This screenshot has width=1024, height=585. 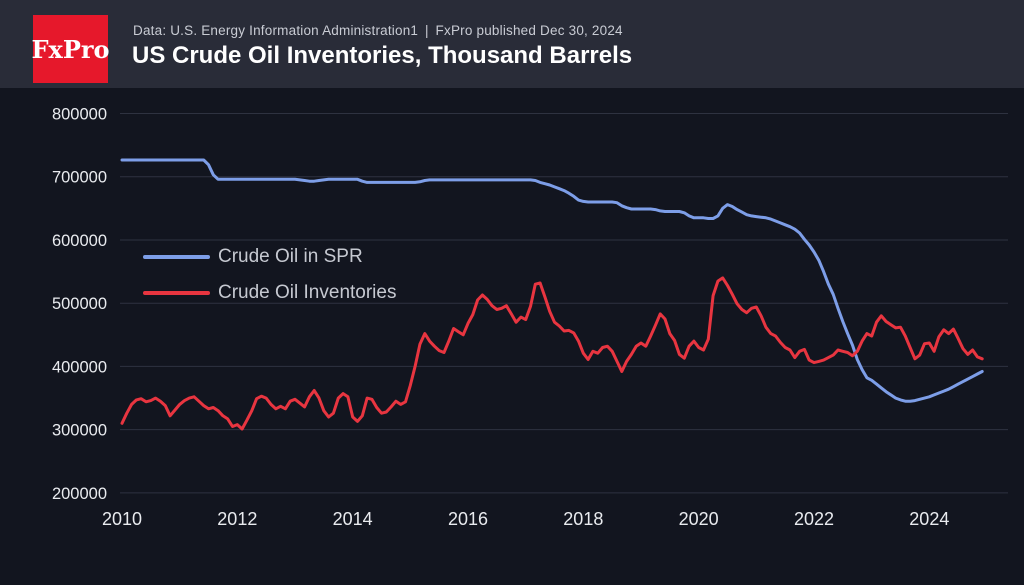 What do you see at coordinates (814, 519) in the screenshot?
I see `x-axis-tick-label: 2022` at bounding box center [814, 519].